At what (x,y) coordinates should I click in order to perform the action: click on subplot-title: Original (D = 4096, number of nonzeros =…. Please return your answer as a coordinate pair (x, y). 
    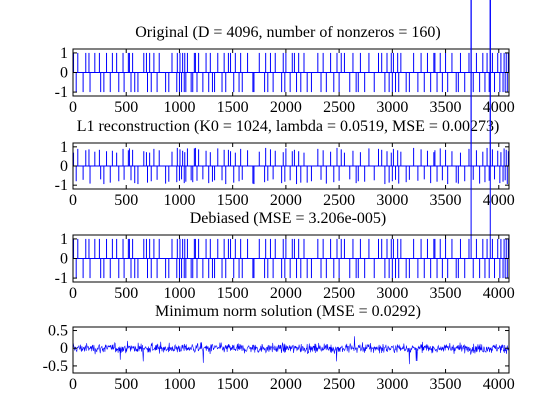
    Looking at the image, I should click on (288, 32).